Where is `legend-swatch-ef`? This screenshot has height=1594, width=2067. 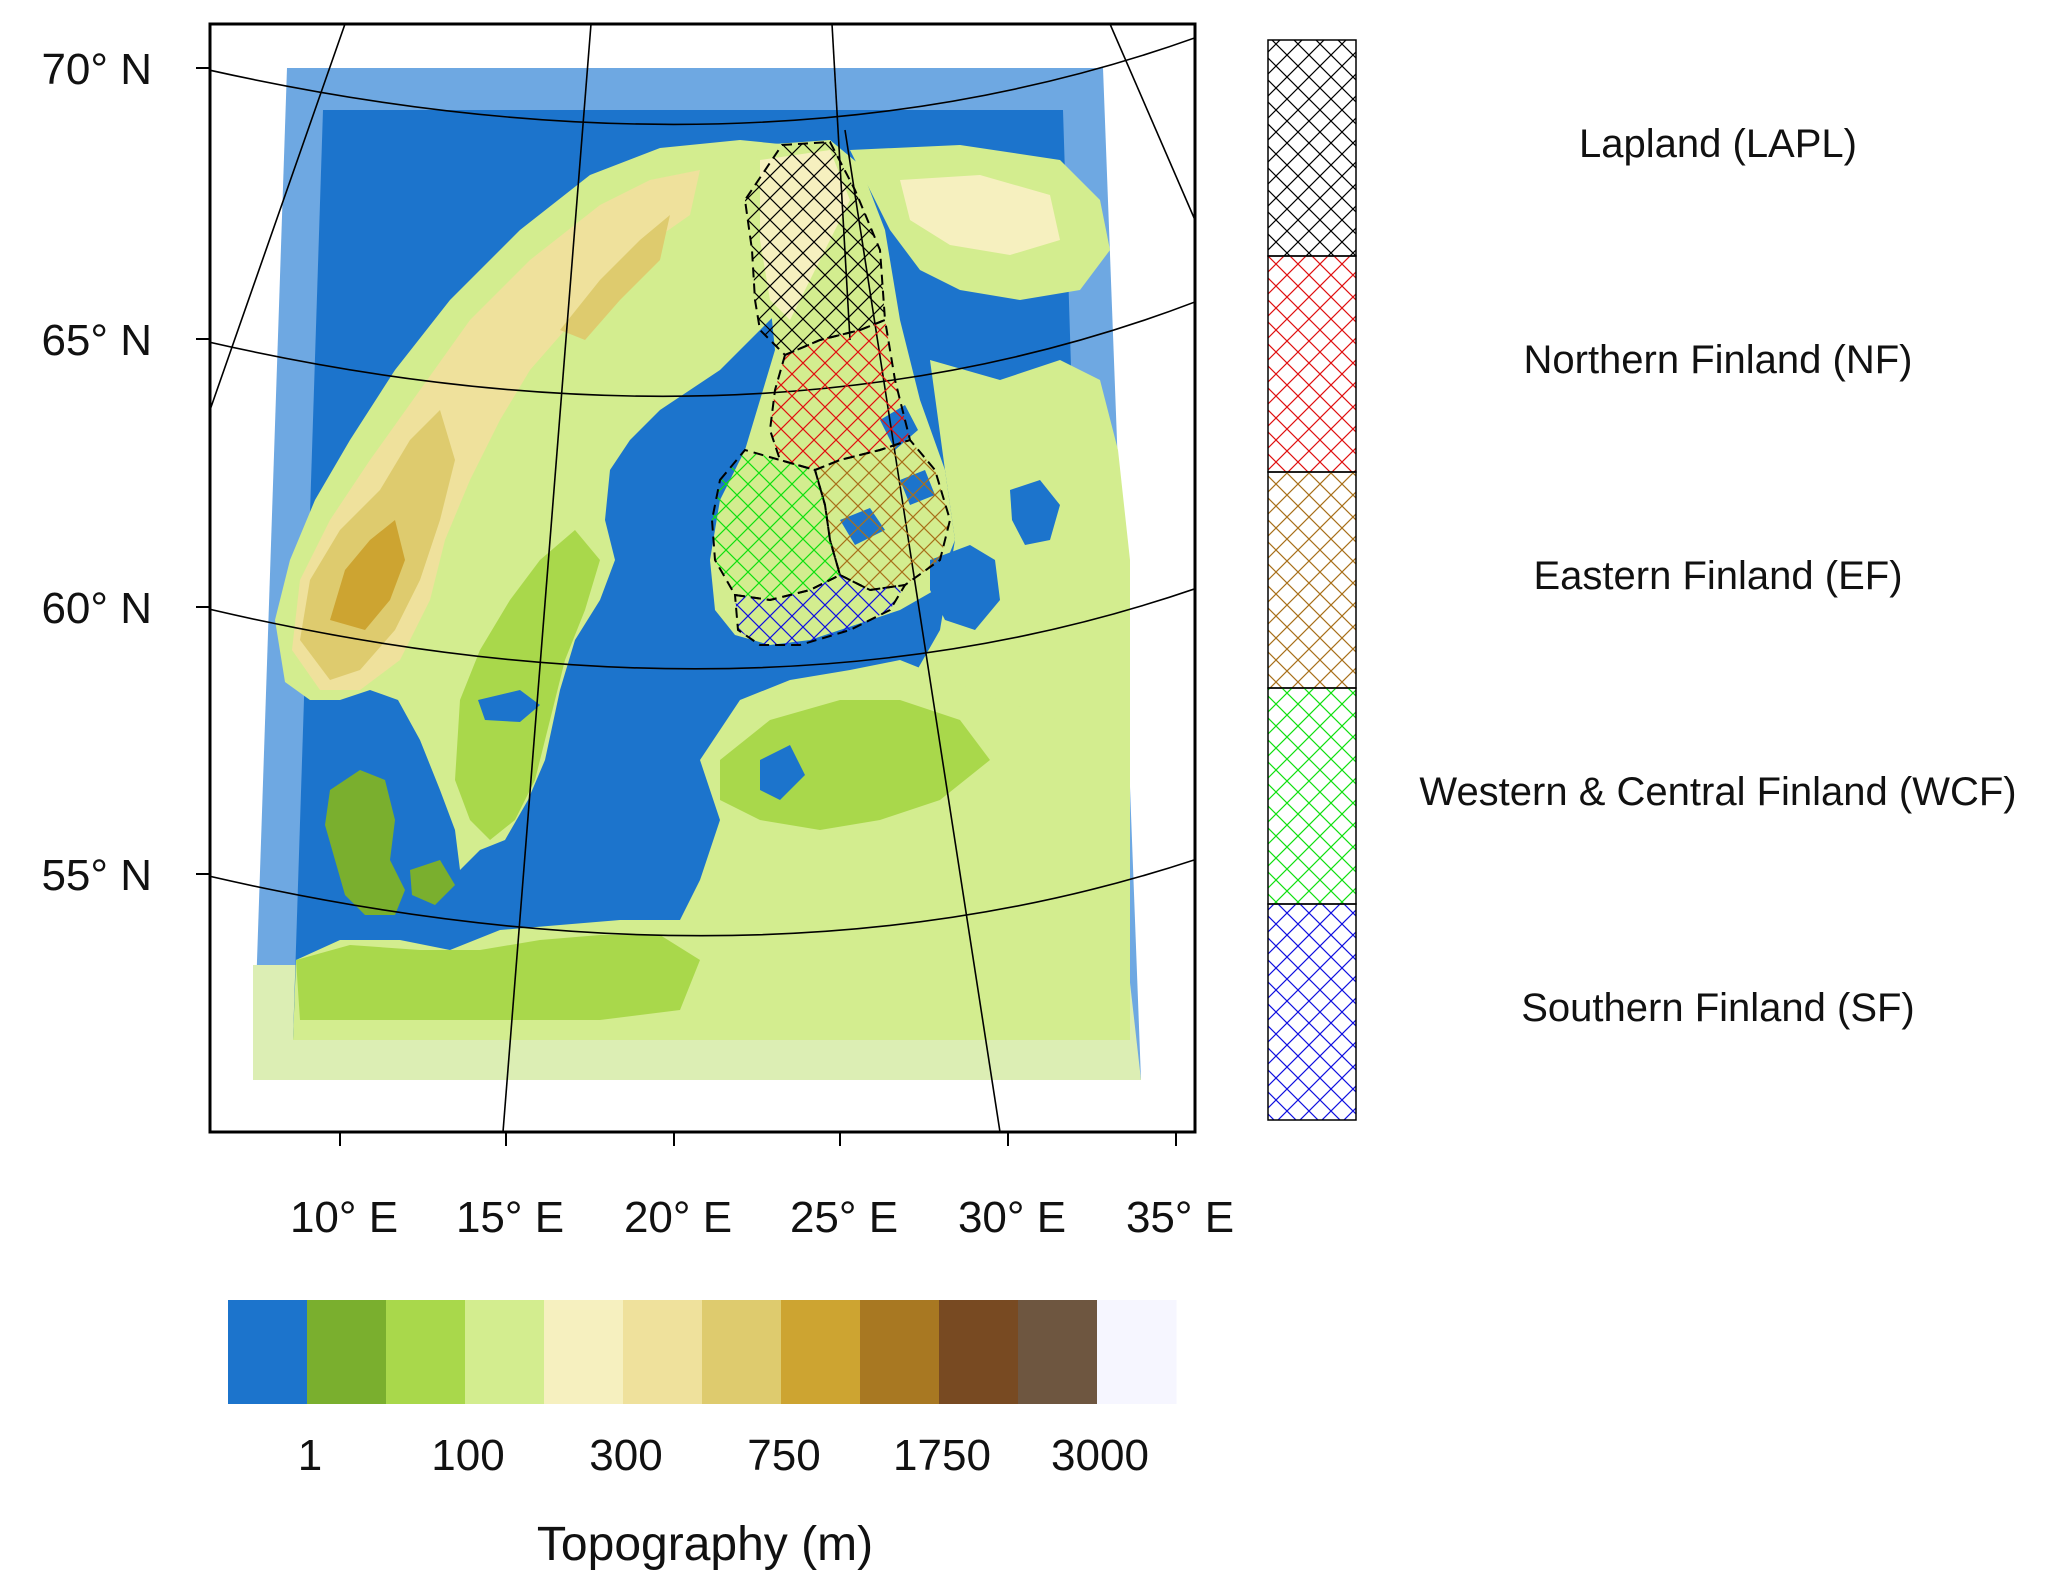 legend-swatch-ef is located at coordinates (1312, 580).